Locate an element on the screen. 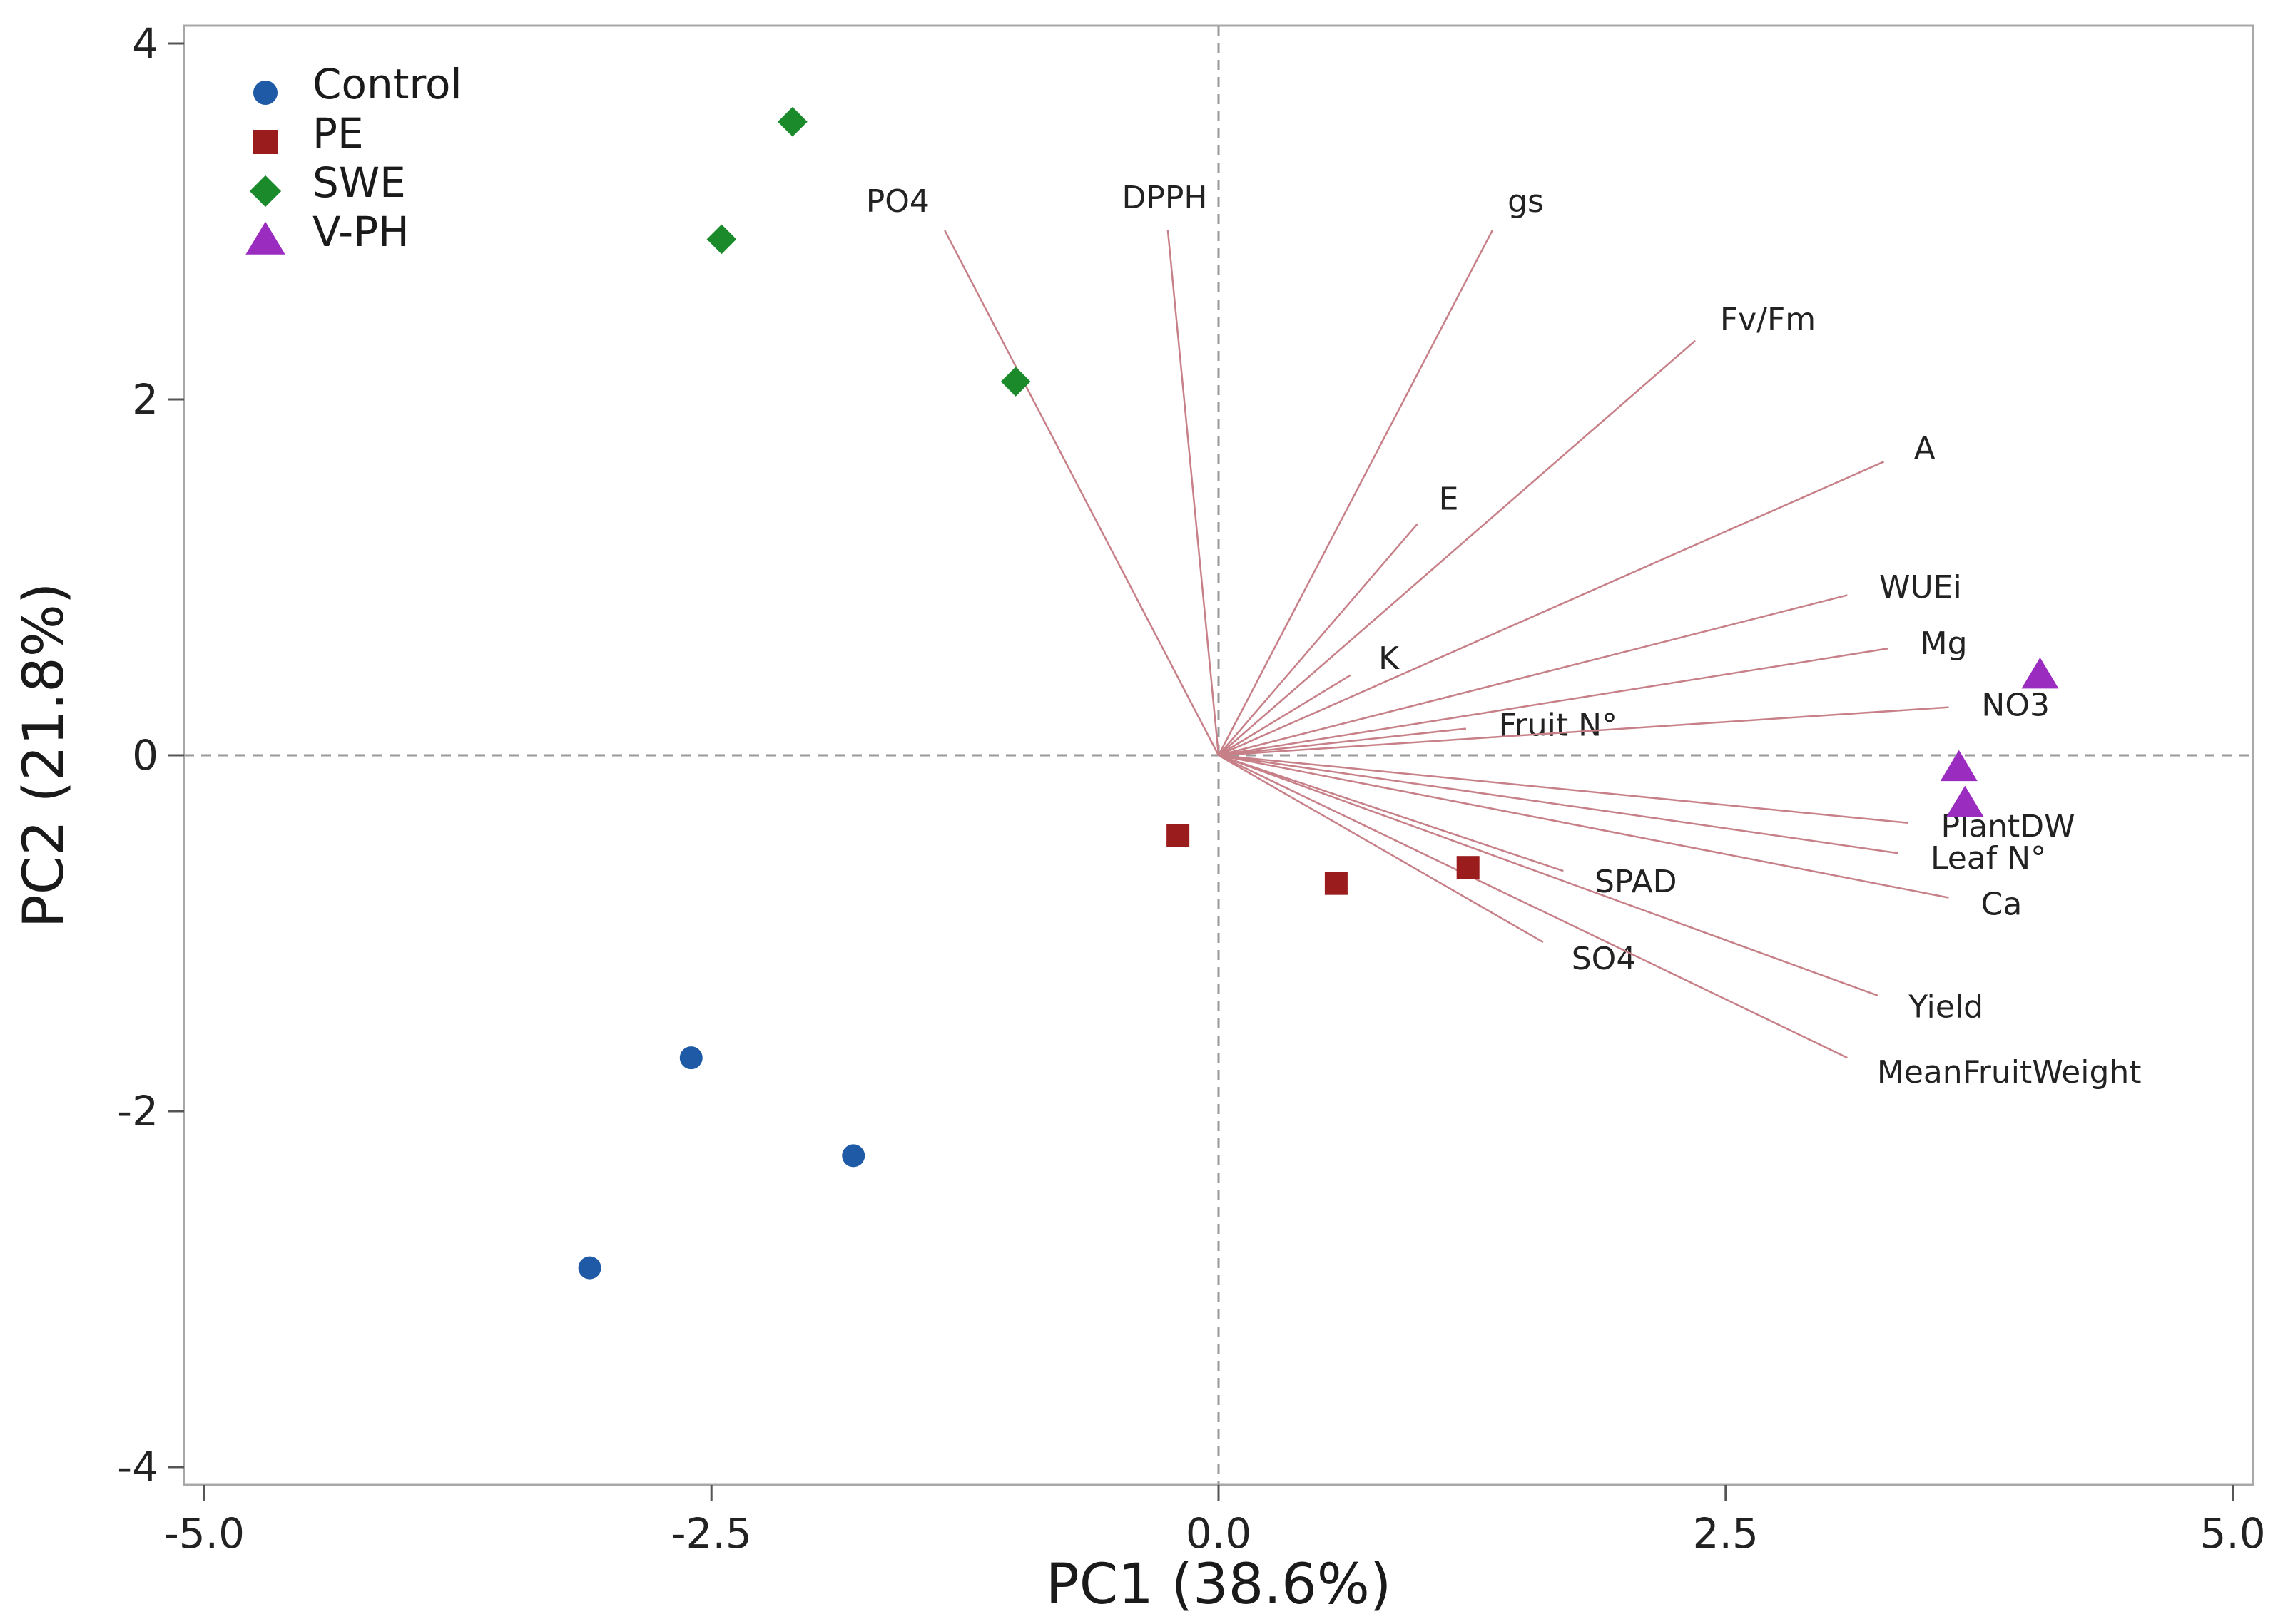 This screenshot has height=1624, width=2273. loading-label: PO4 is located at coordinates (898, 201).